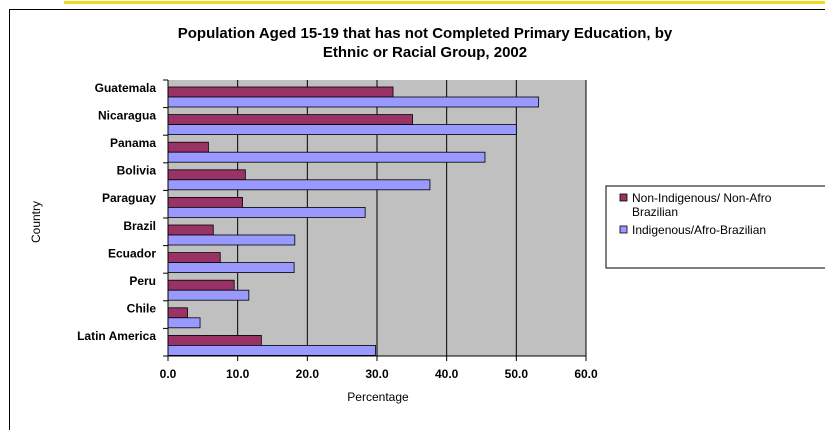 This screenshot has height=430, width=825. What do you see at coordinates (116, 336) in the screenshot?
I see `category-label: Latin America` at bounding box center [116, 336].